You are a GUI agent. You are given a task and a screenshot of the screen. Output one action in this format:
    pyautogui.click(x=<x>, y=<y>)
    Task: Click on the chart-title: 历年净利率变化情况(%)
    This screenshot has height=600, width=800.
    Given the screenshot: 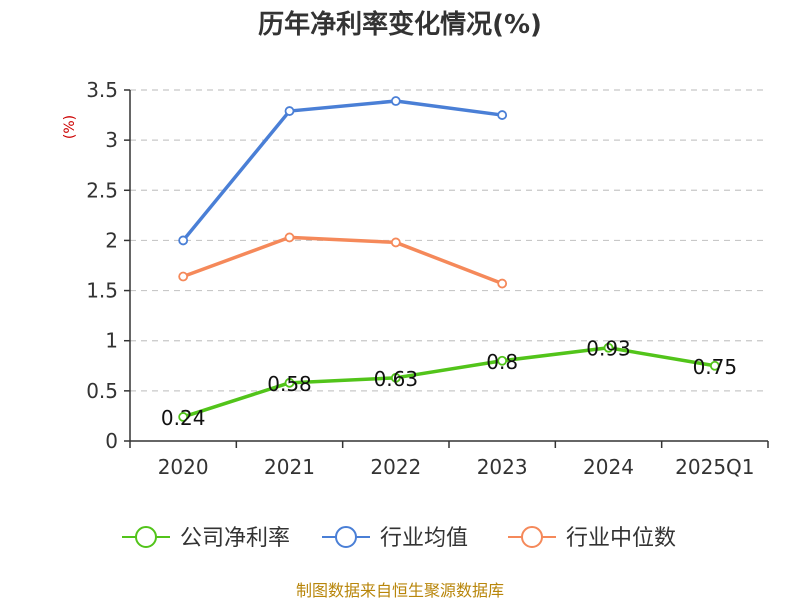 What is the action you would take?
    pyautogui.click(x=400, y=24)
    